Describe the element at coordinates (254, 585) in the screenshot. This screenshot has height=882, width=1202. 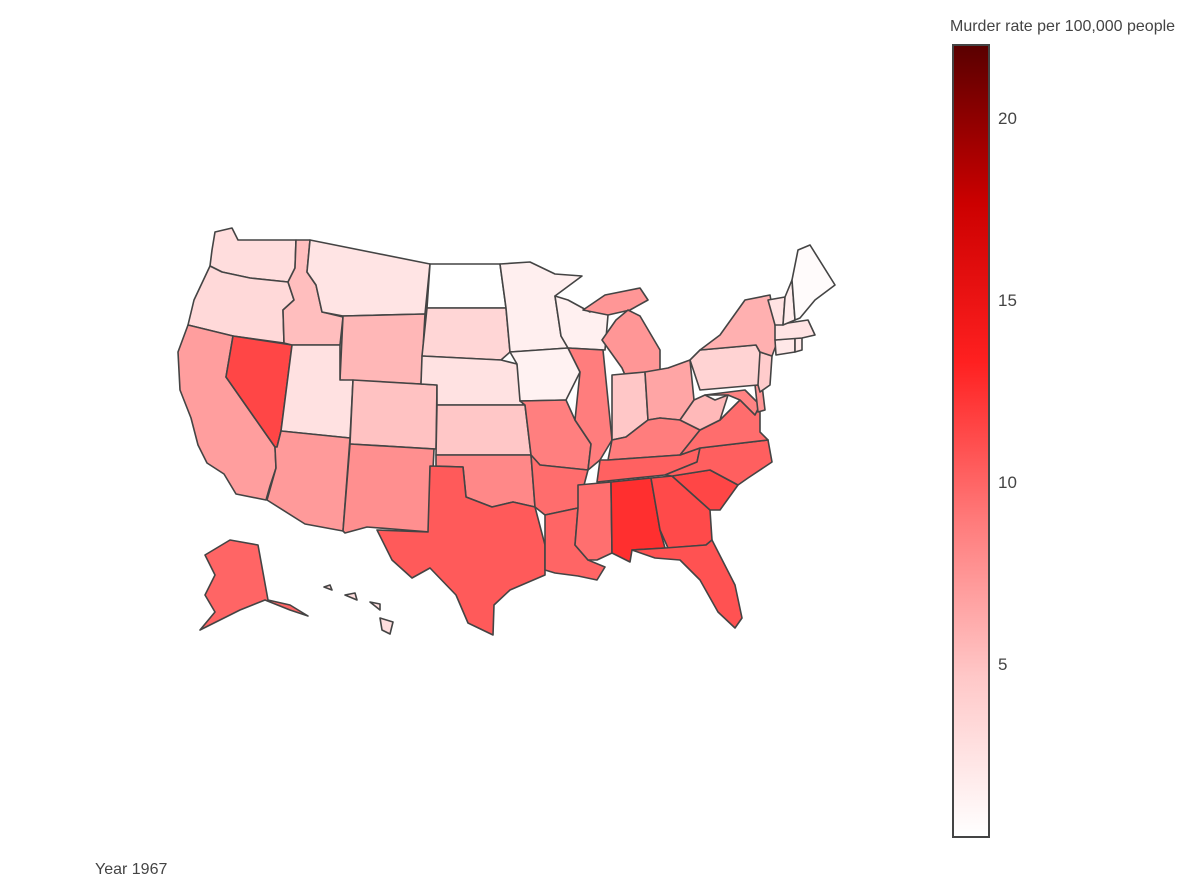
I see `state-ak` at that location.